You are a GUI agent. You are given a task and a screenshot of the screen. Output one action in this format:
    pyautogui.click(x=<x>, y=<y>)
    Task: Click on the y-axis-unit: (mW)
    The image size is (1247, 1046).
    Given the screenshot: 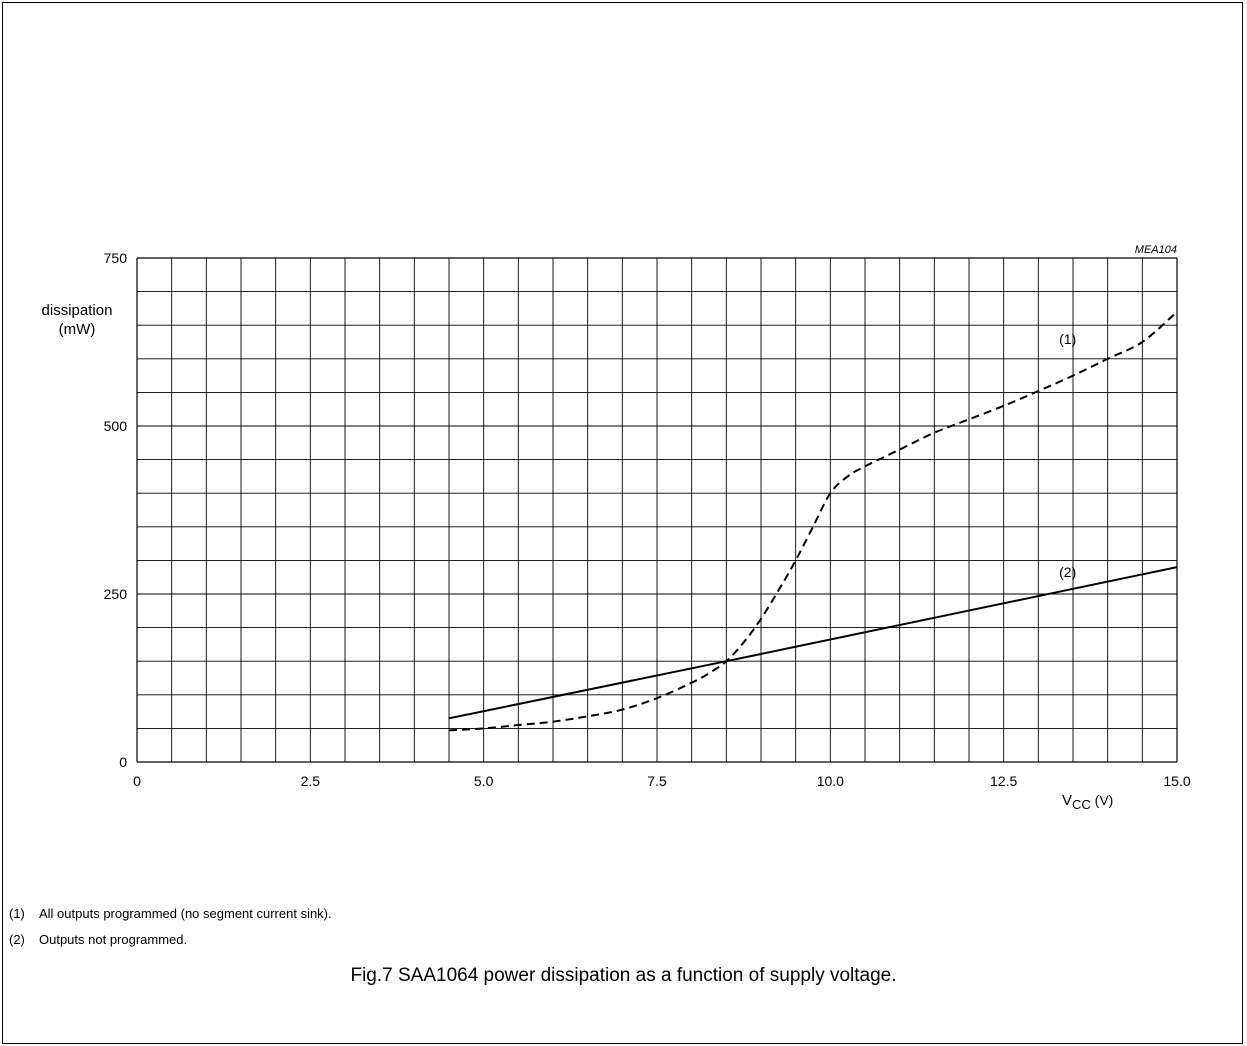 What is the action you would take?
    pyautogui.click(x=77, y=329)
    